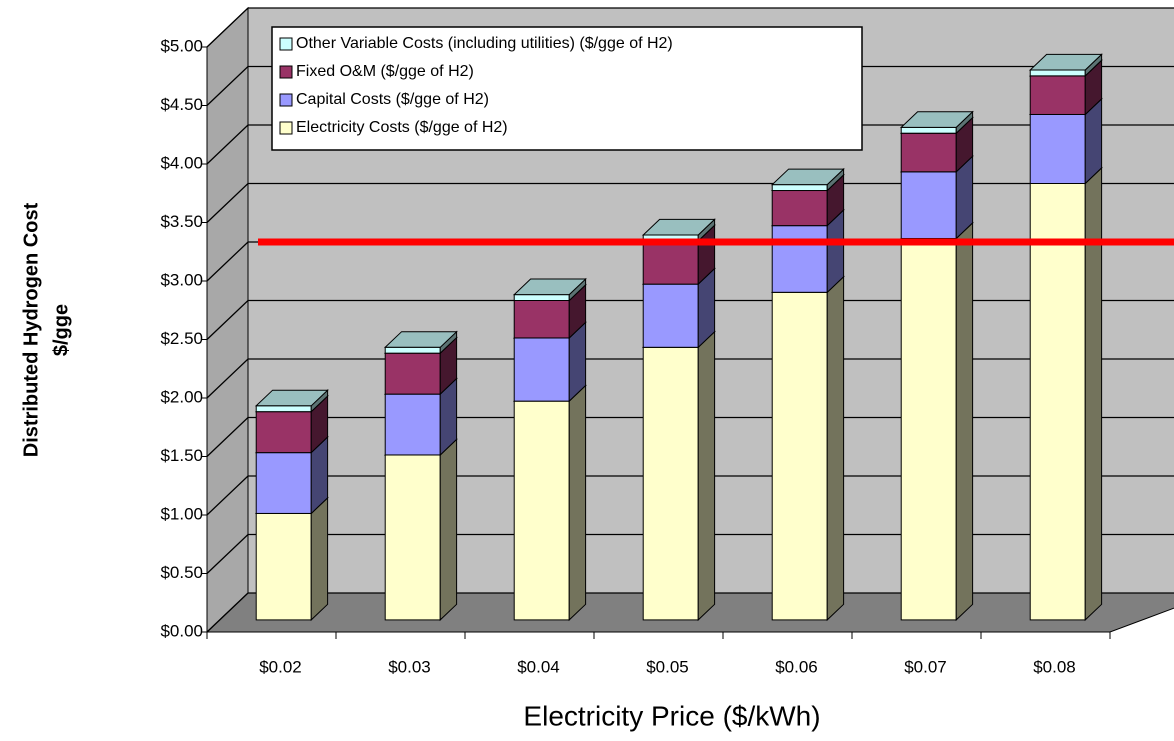  Describe the element at coordinates (385, 71) in the screenshot. I see `legend-label: Fixed O&M ($/gge of H2)` at that location.